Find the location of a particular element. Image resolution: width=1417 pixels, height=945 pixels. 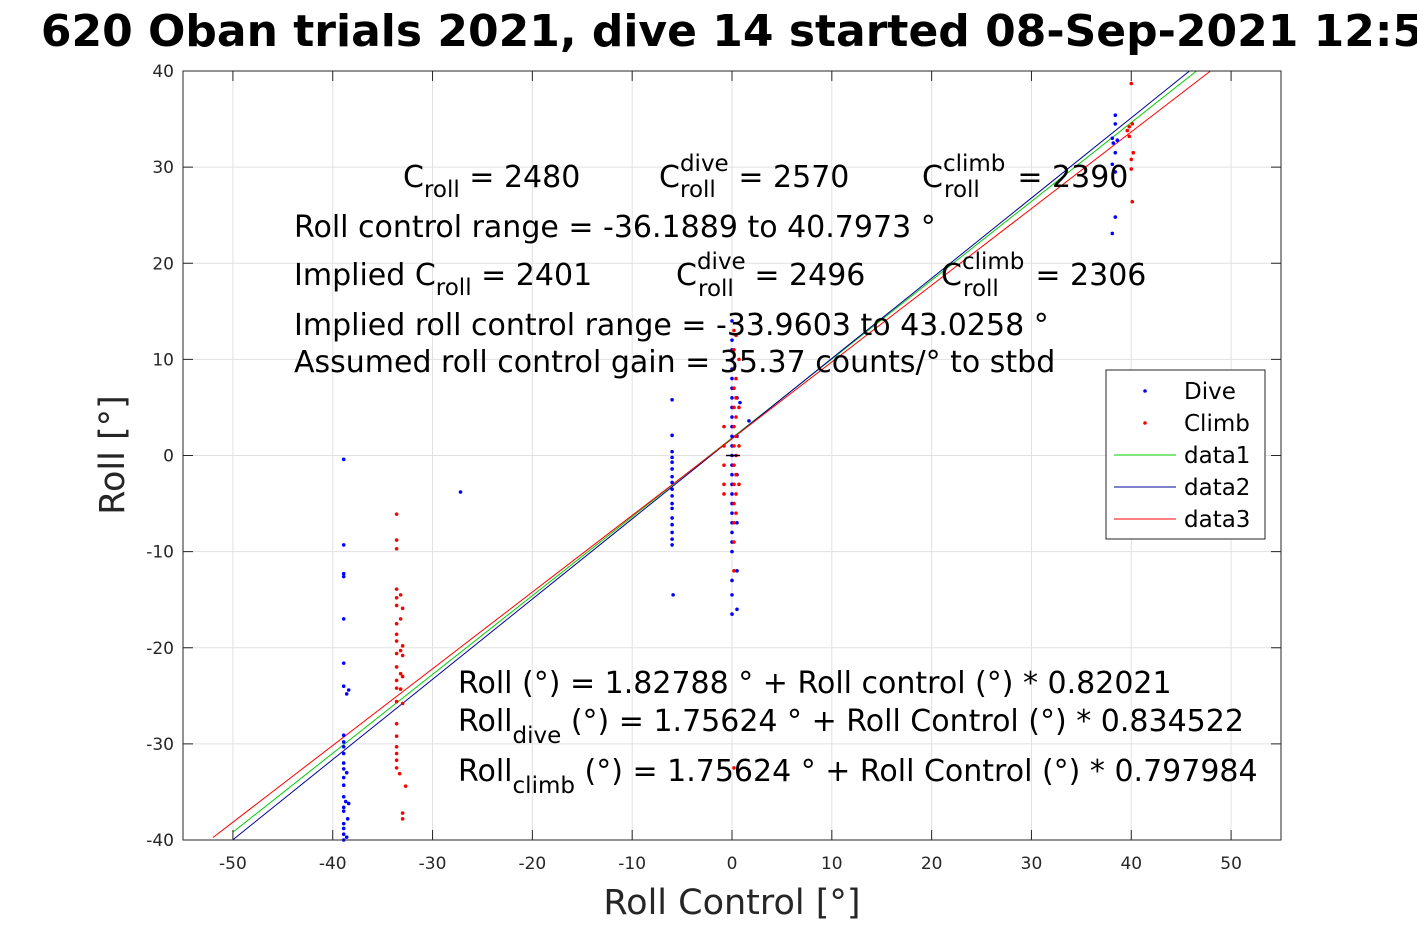

legend-label-climb: Climb is located at coordinates (1217, 424).